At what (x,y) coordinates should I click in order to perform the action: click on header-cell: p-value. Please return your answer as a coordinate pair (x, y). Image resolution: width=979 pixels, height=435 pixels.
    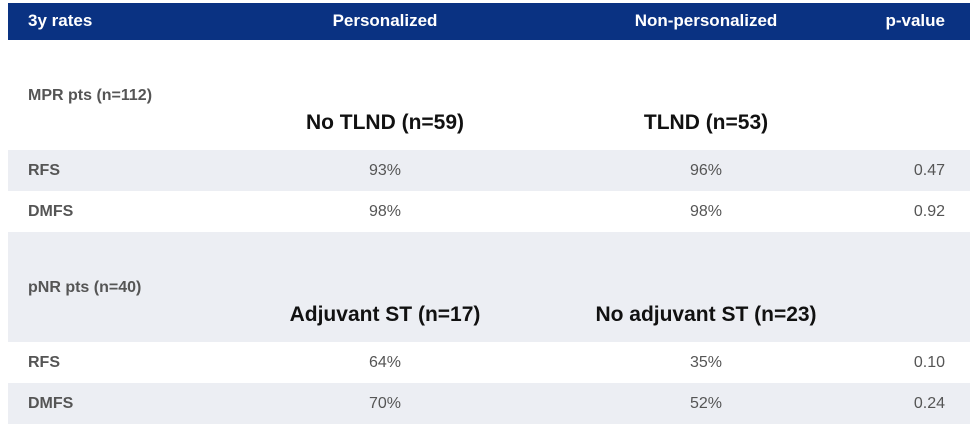
    Looking at the image, I should click on (915, 20).